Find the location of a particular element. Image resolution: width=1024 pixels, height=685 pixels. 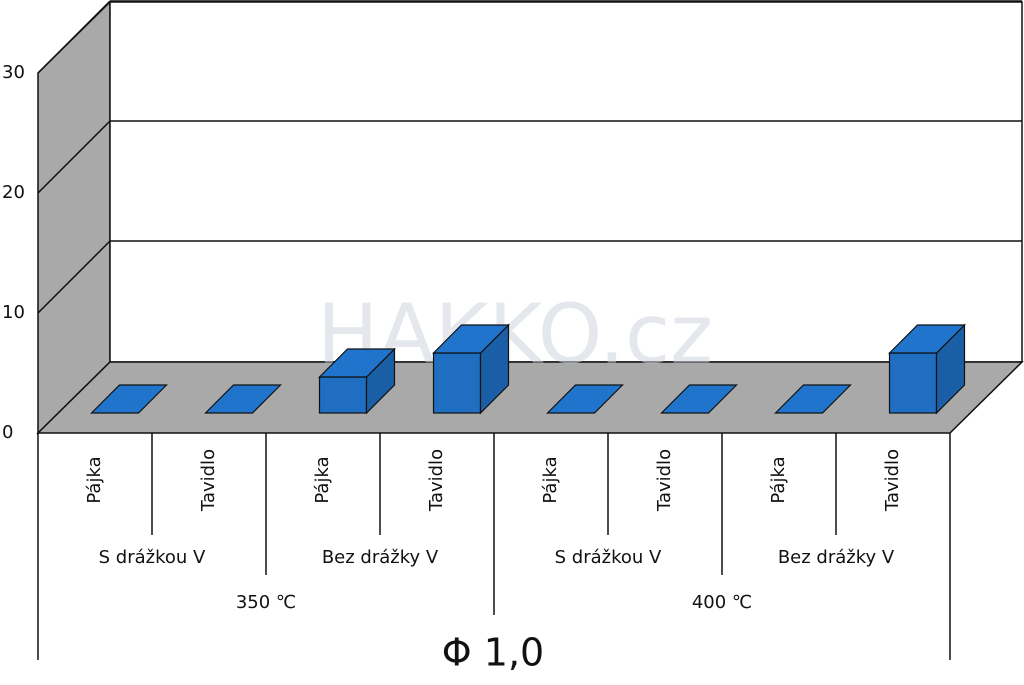

supergroup-label: 400 ℃ is located at coordinates (722, 602).